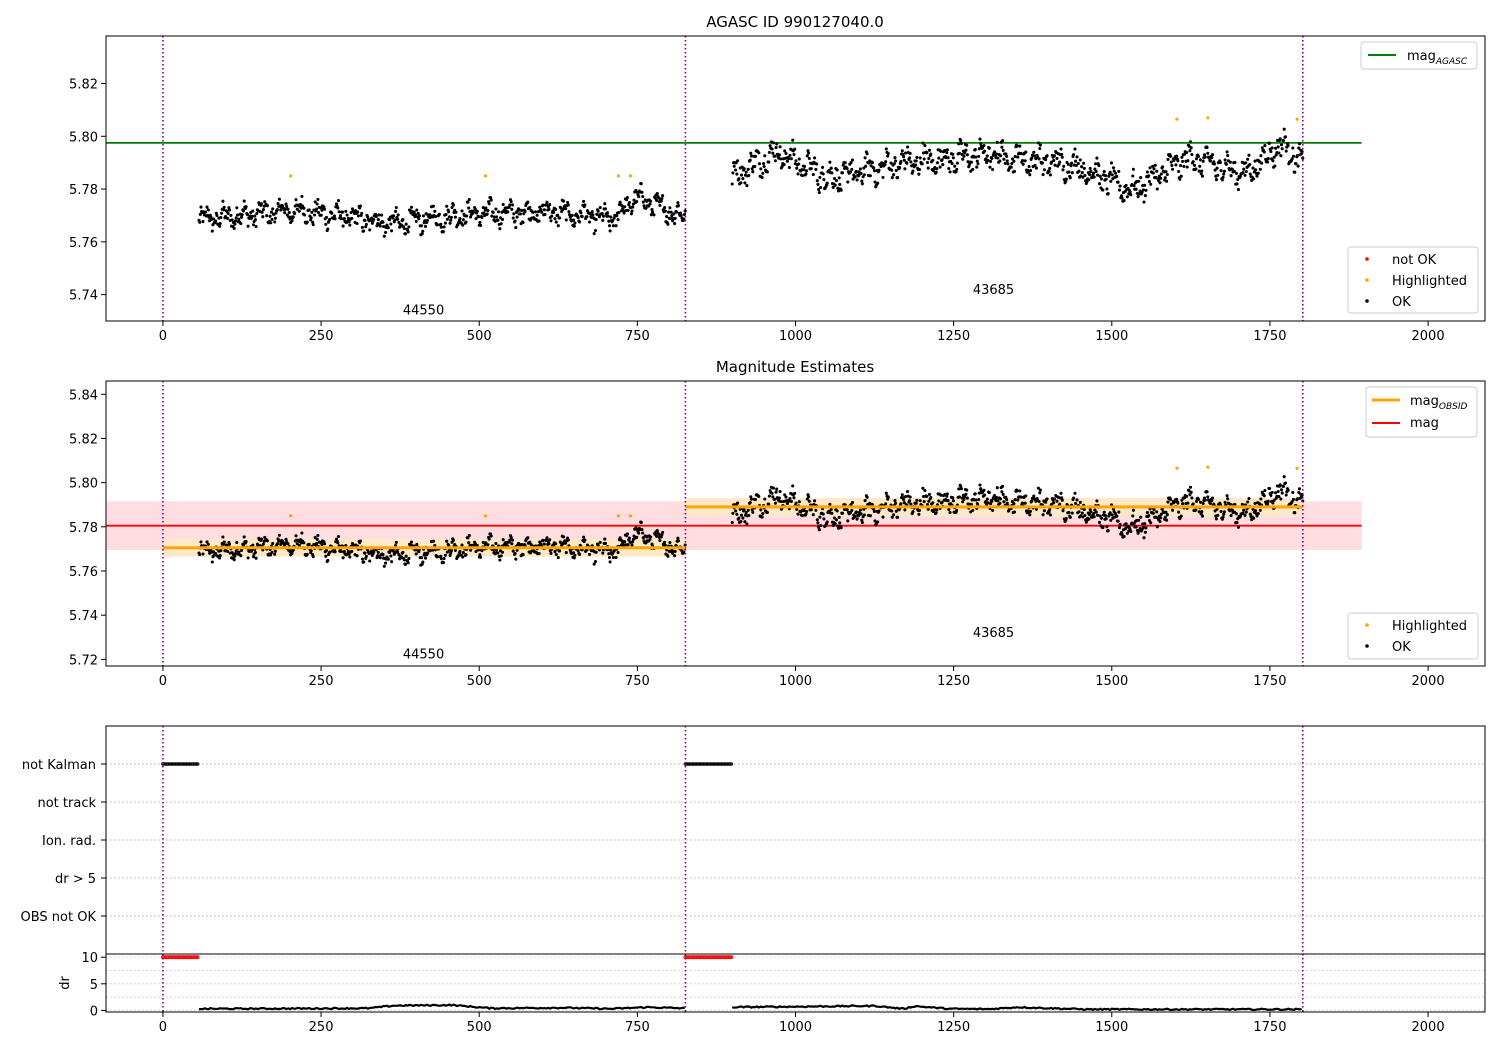  What do you see at coordinates (1414, 260) in the screenshot?
I see `legend-label-not-ok: not OK` at bounding box center [1414, 260].